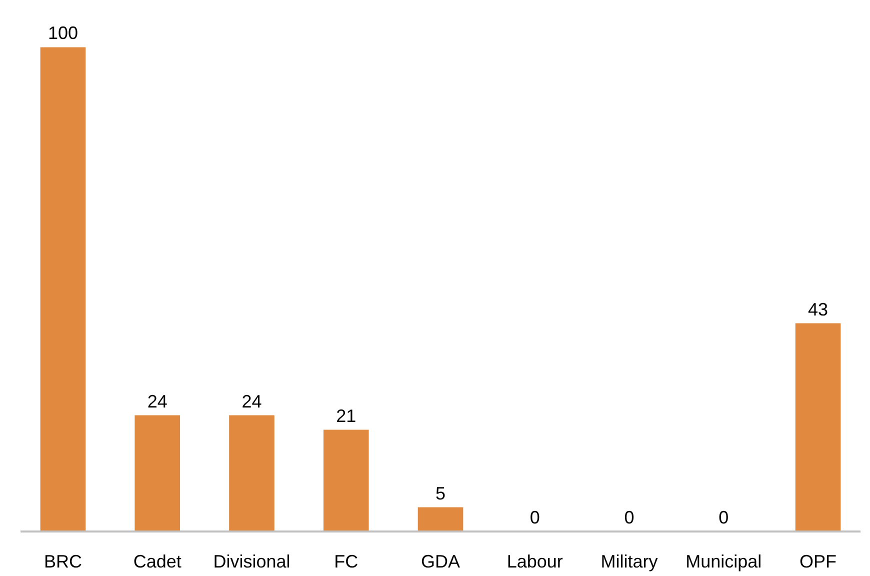 This screenshot has width=870, height=576. Describe the element at coordinates (629, 562) in the screenshot. I see `x-tick-label: Military` at that location.